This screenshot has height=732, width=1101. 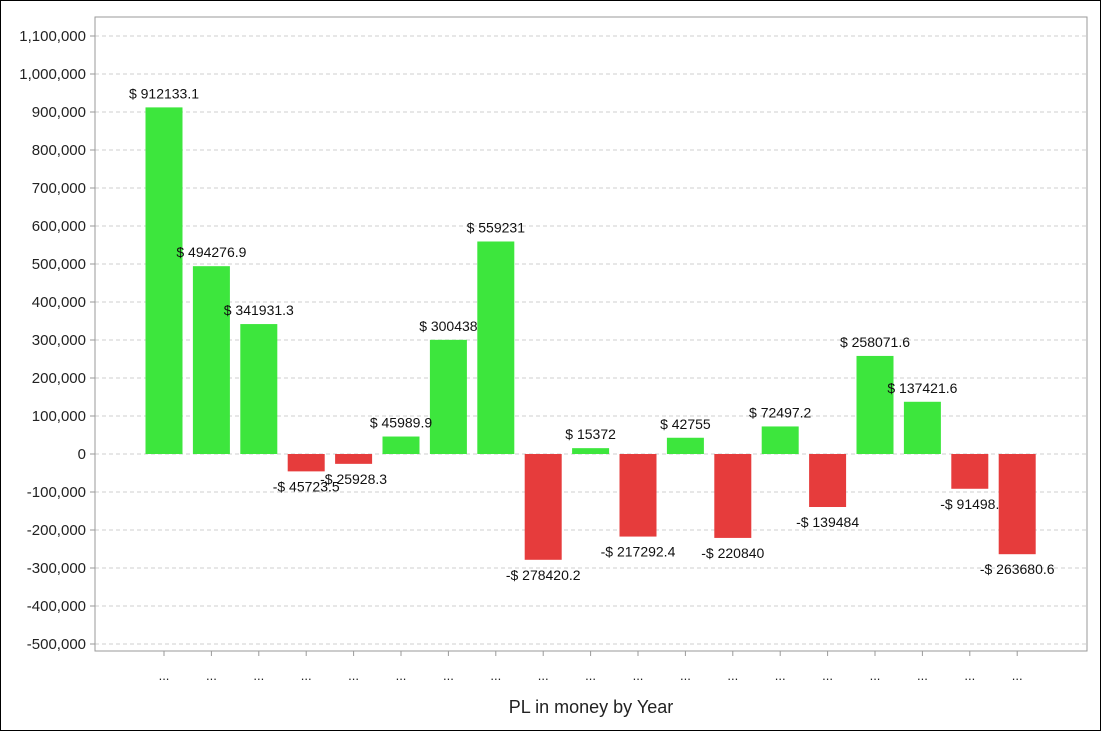 I want to click on y-tick-label: -300,000, so click(x=56, y=568).